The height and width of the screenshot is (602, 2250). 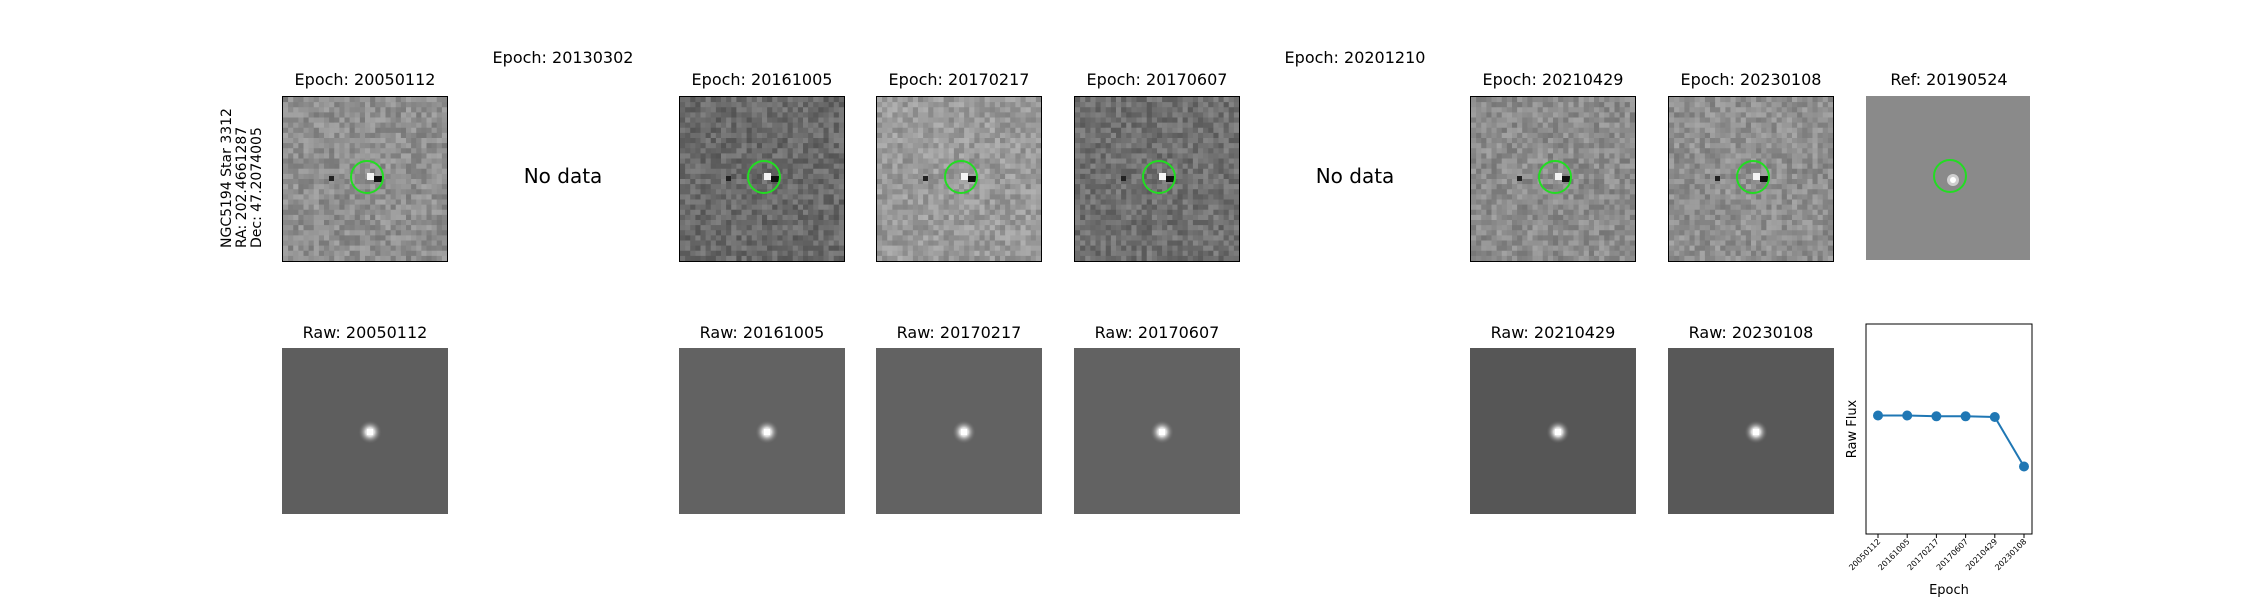 What do you see at coordinates (365, 333) in the screenshot?
I see `raw-panel-title: Raw: 20050112` at bounding box center [365, 333].